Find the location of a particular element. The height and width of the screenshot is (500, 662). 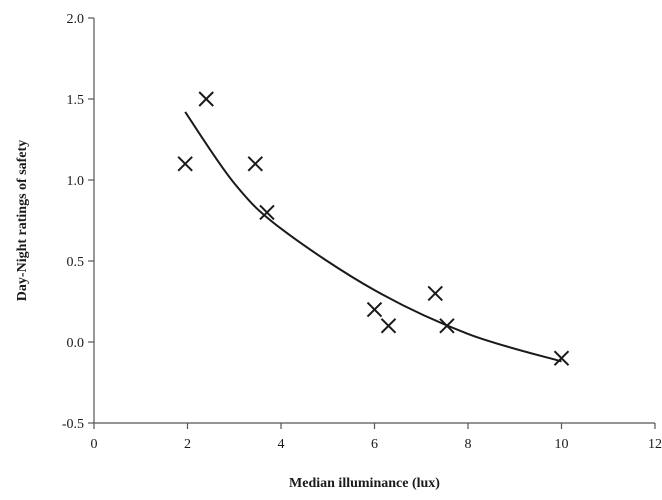

y-tick-label: -0.5 is located at coordinates (73, 424).